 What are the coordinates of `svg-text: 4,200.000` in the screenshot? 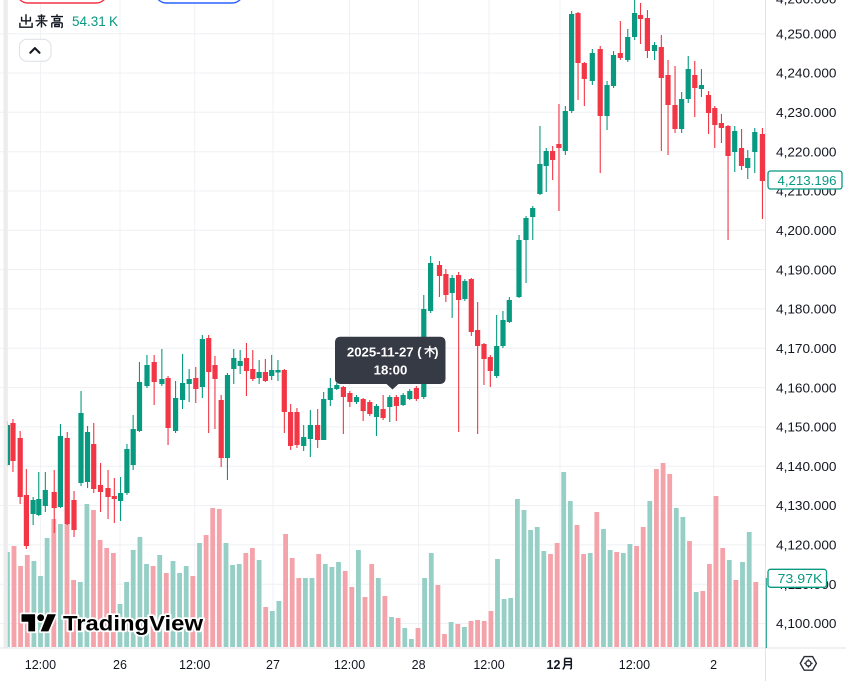 It's located at (806, 230).